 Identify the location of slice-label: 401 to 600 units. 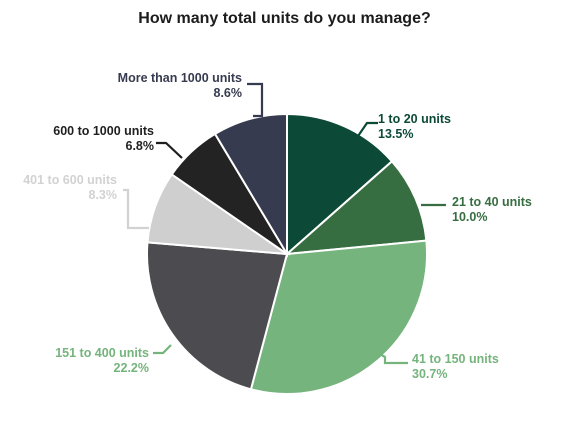
(70, 180).